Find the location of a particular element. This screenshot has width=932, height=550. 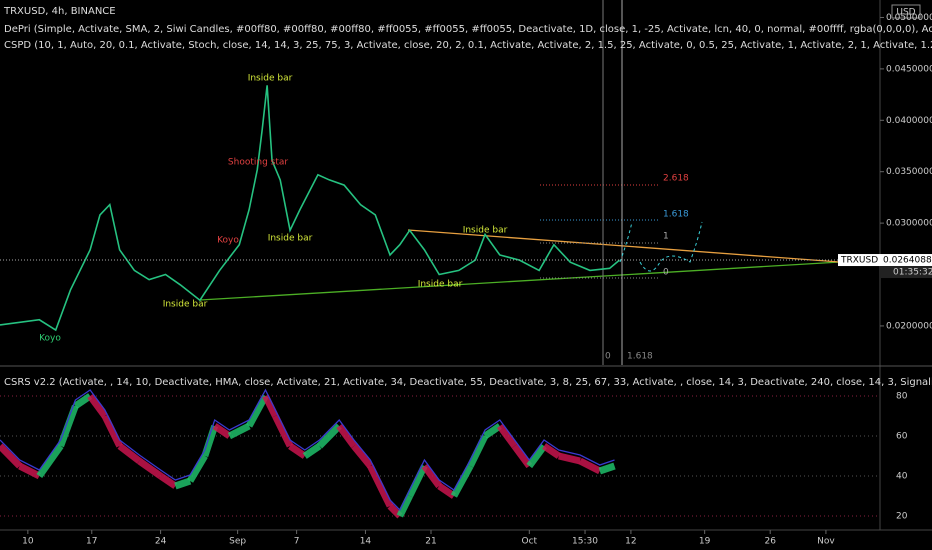

annotation: Shooting star is located at coordinates (258, 163).